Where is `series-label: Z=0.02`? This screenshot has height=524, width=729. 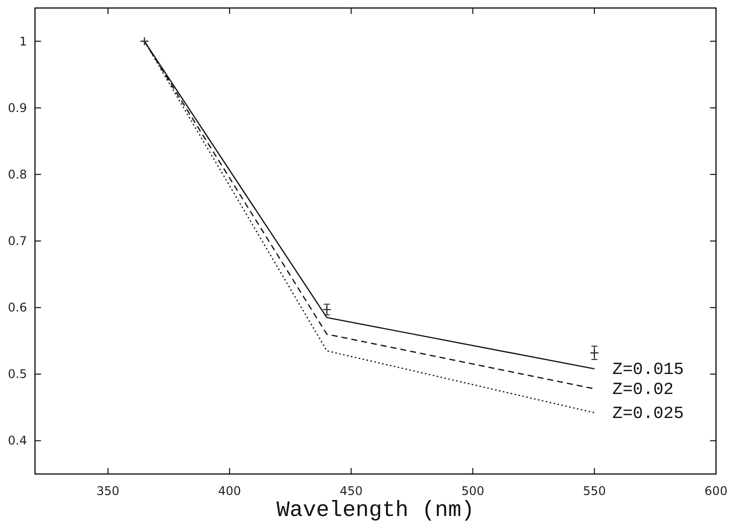
series-label: Z=0.02 is located at coordinates (643, 390).